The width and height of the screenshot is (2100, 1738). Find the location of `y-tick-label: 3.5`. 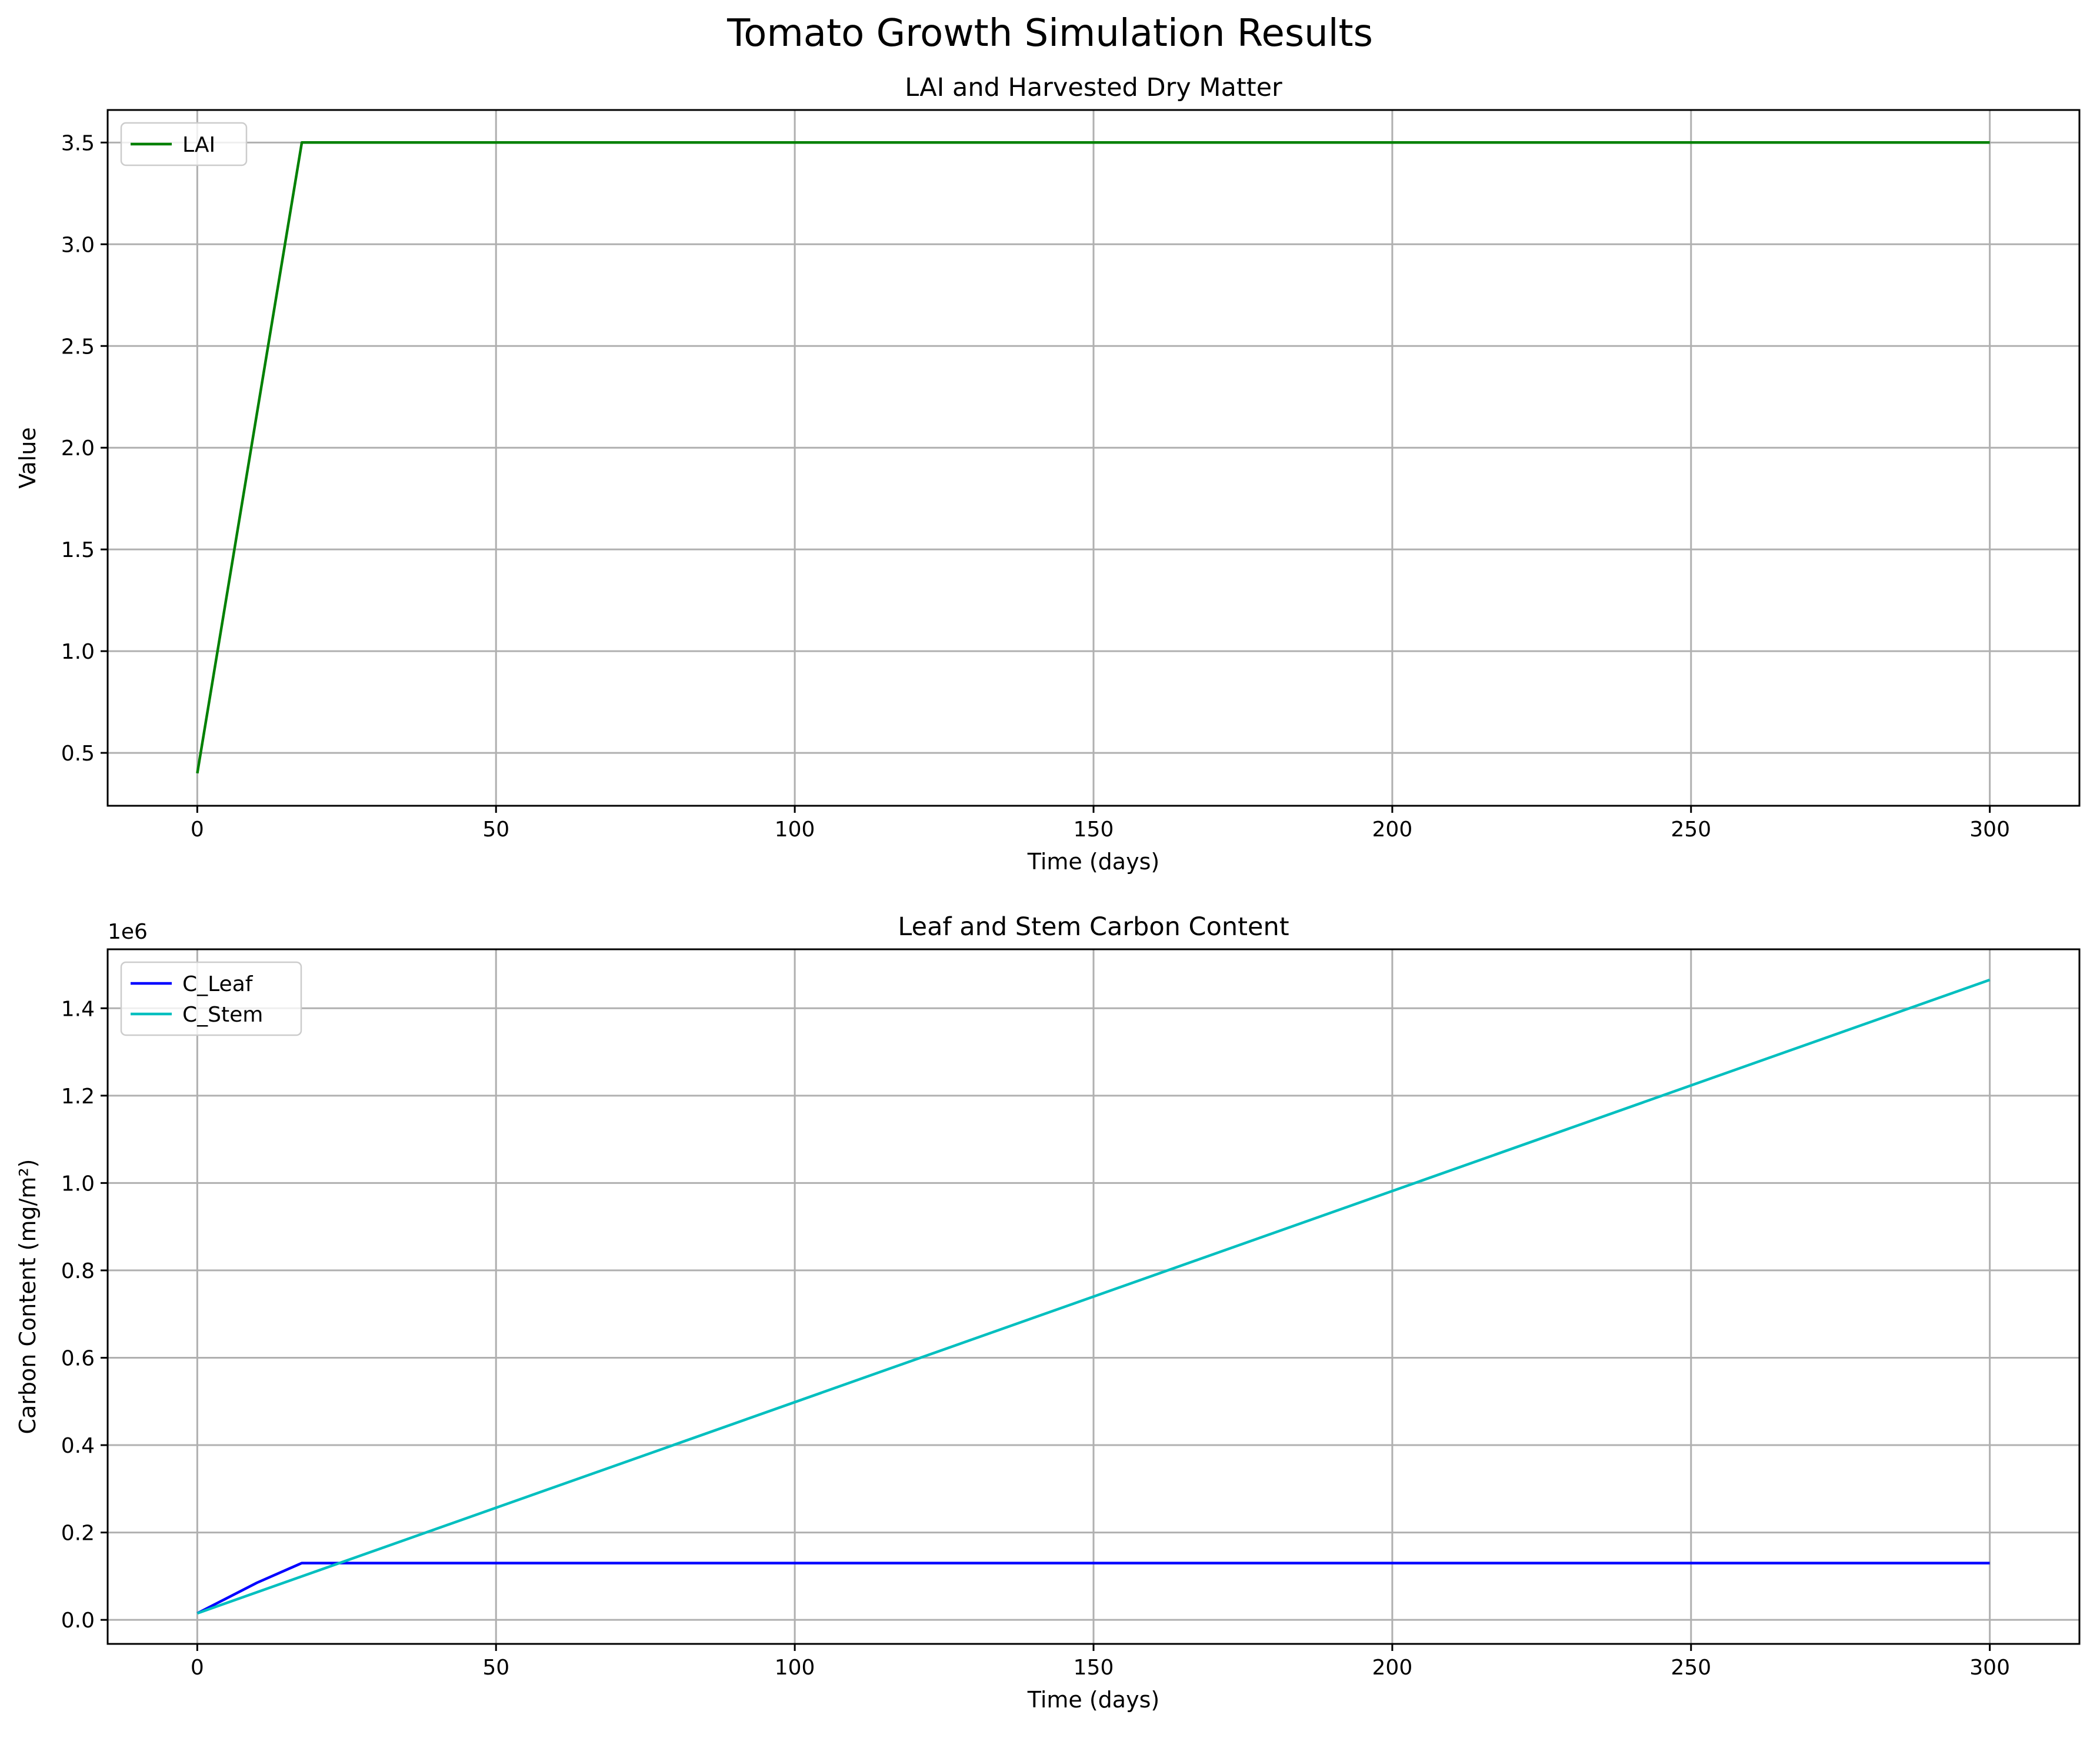

y-tick-label: 3.5 is located at coordinates (78, 143).